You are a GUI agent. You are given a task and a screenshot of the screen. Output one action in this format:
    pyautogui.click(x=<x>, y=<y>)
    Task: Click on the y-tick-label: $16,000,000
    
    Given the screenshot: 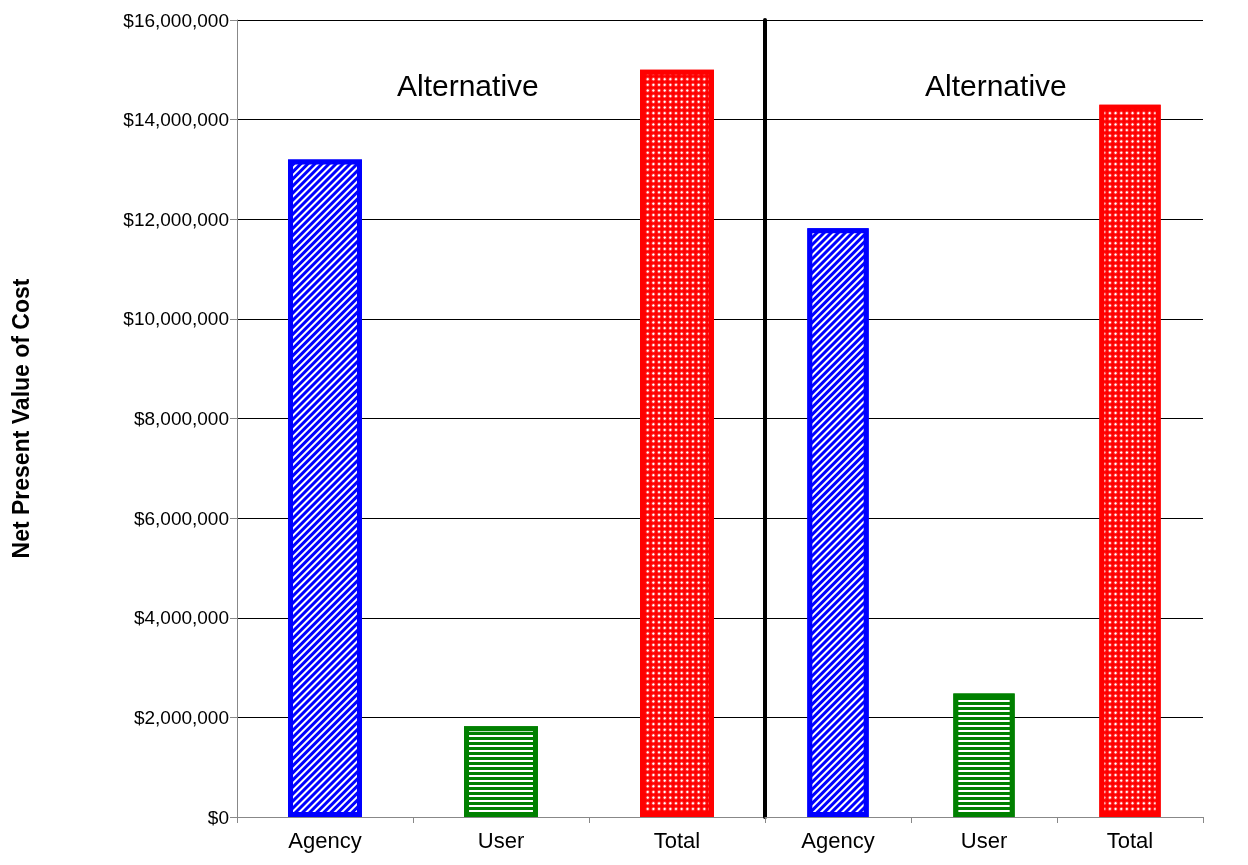 What is the action you would take?
    pyautogui.click(x=176, y=20)
    